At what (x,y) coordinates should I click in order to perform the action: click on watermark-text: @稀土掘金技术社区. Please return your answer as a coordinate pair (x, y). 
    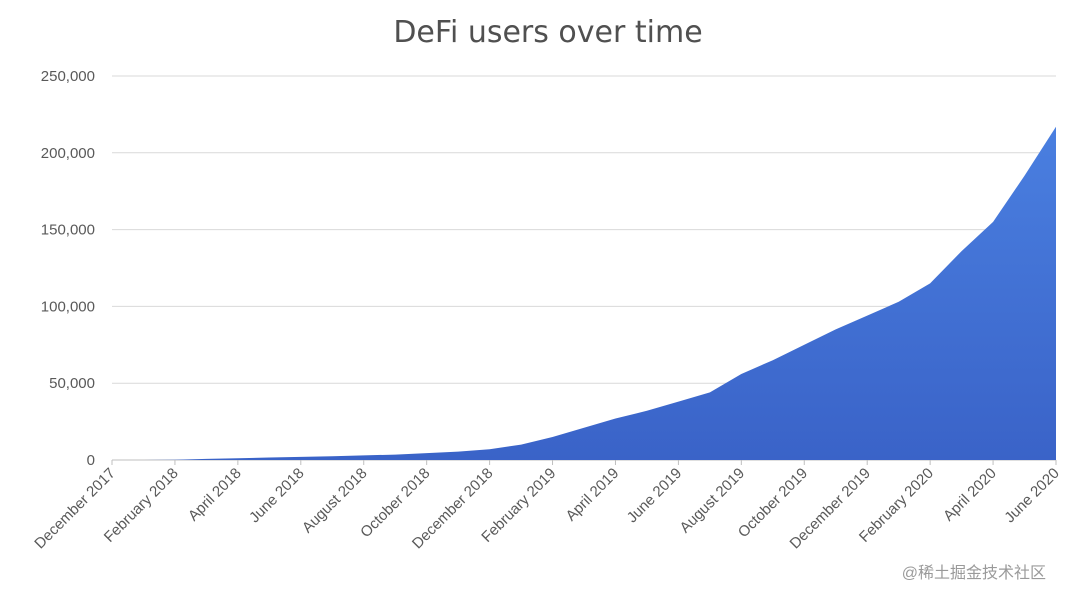
    Looking at the image, I should click on (974, 573).